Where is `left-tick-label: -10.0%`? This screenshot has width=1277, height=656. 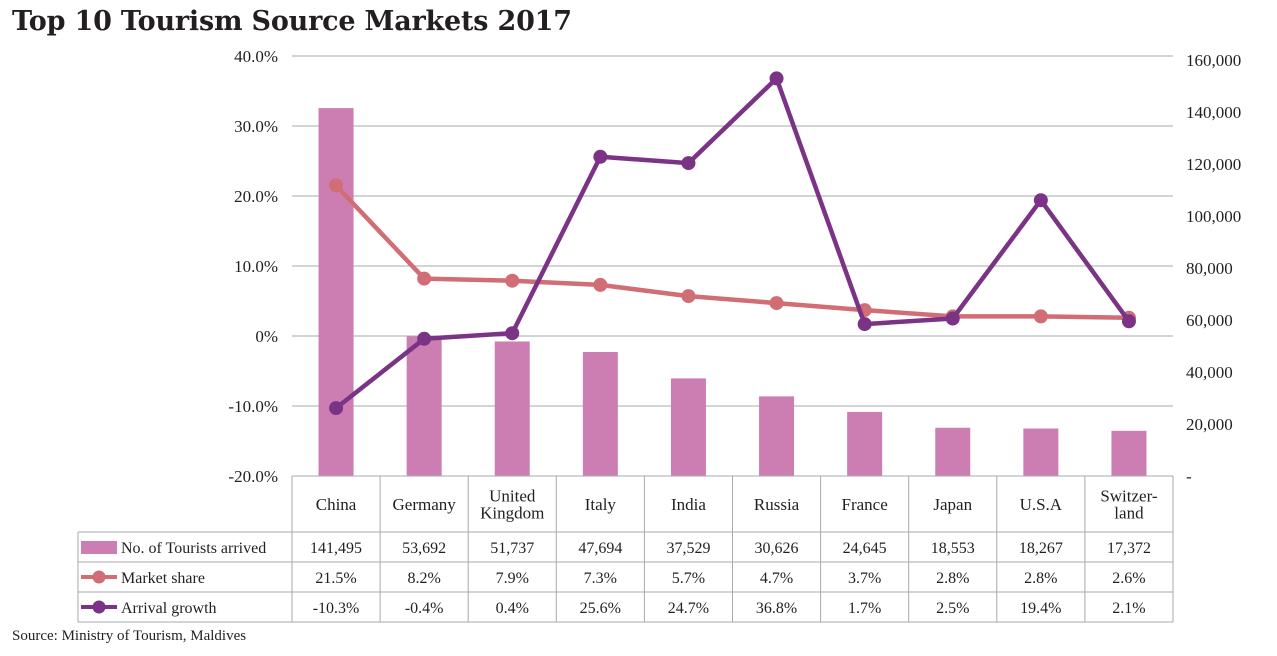
left-tick-label: -10.0% is located at coordinates (253, 406).